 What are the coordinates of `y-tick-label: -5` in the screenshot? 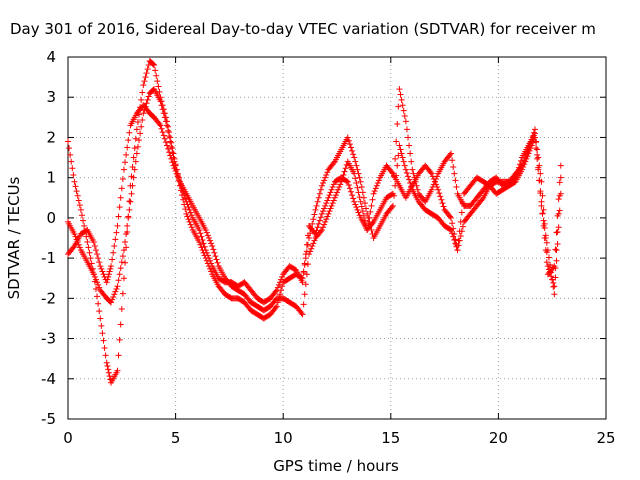 It's located at (48, 419).